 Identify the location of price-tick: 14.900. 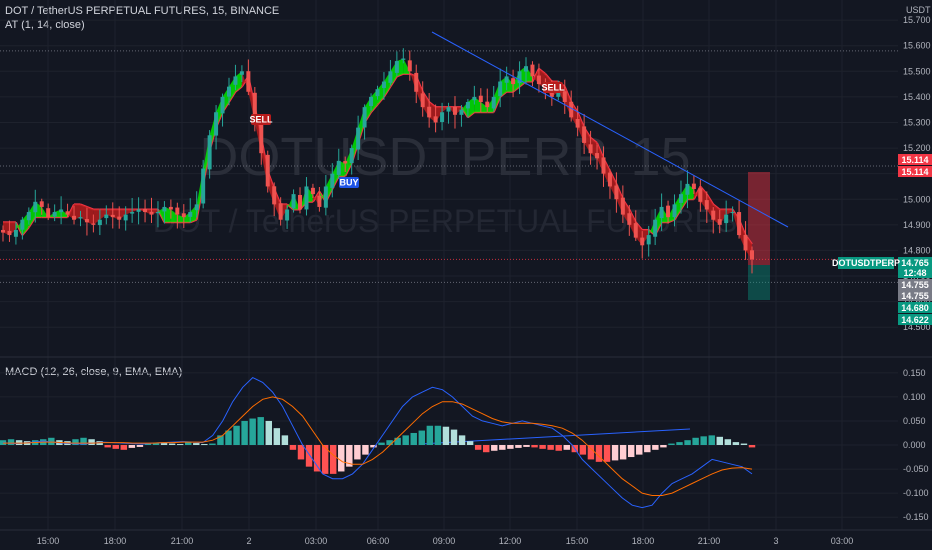
(917, 225).